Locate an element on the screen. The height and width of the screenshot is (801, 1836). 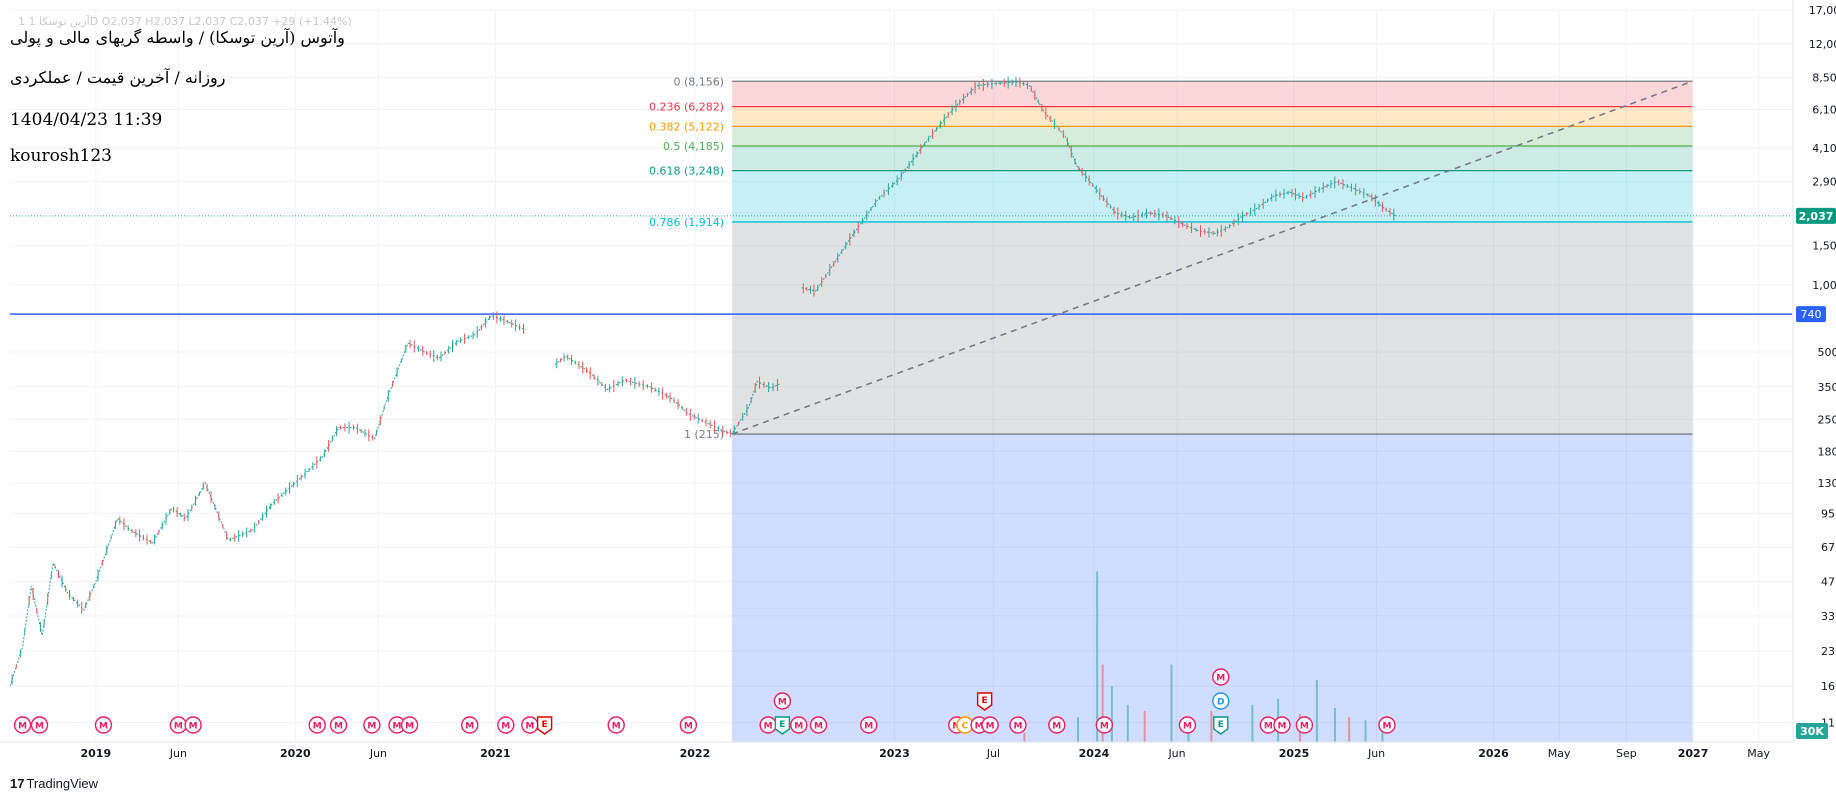
event-marker: D is located at coordinates (1221, 701).